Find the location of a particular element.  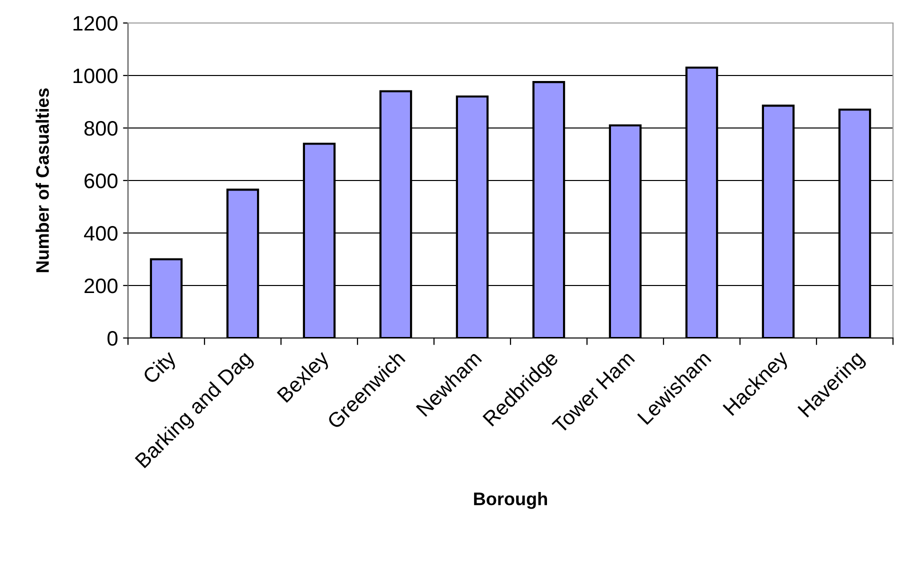

y-axis-title: Number of Casualties is located at coordinates (42, 180).